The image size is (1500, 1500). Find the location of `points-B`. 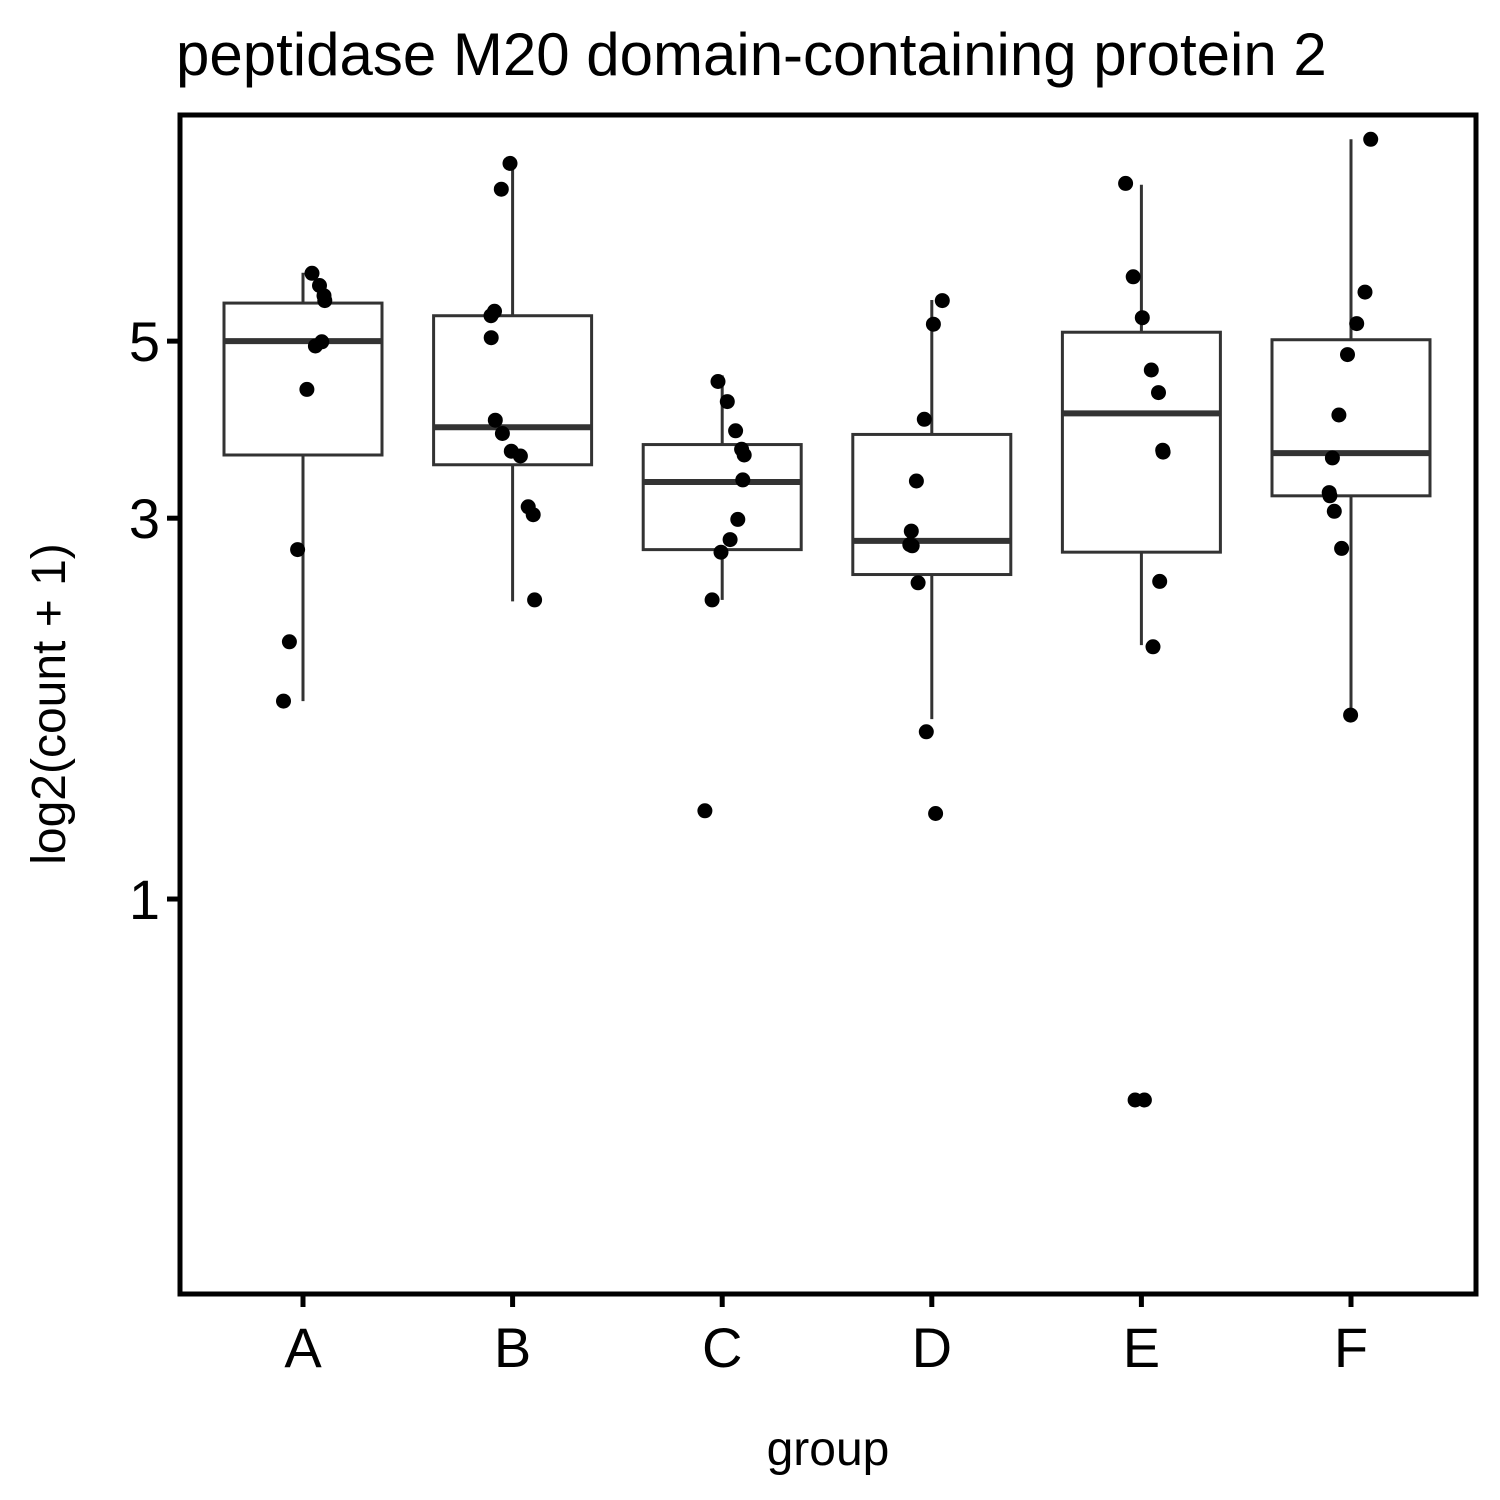

points-B is located at coordinates (513, 381).